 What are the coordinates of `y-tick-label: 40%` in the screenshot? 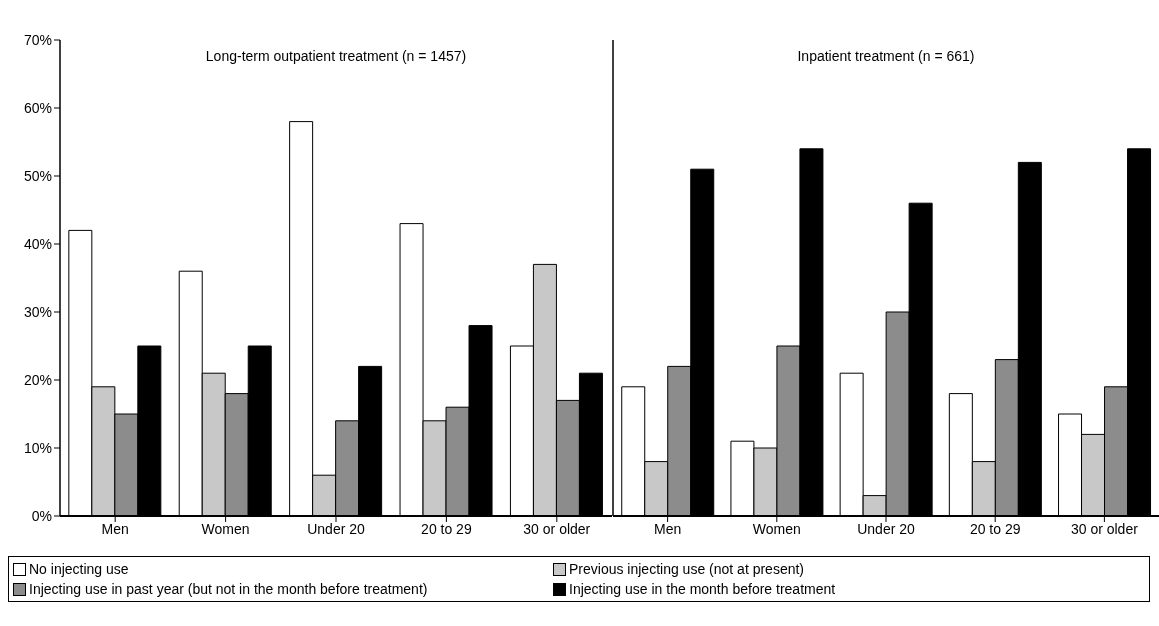 It's located at (37, 243).